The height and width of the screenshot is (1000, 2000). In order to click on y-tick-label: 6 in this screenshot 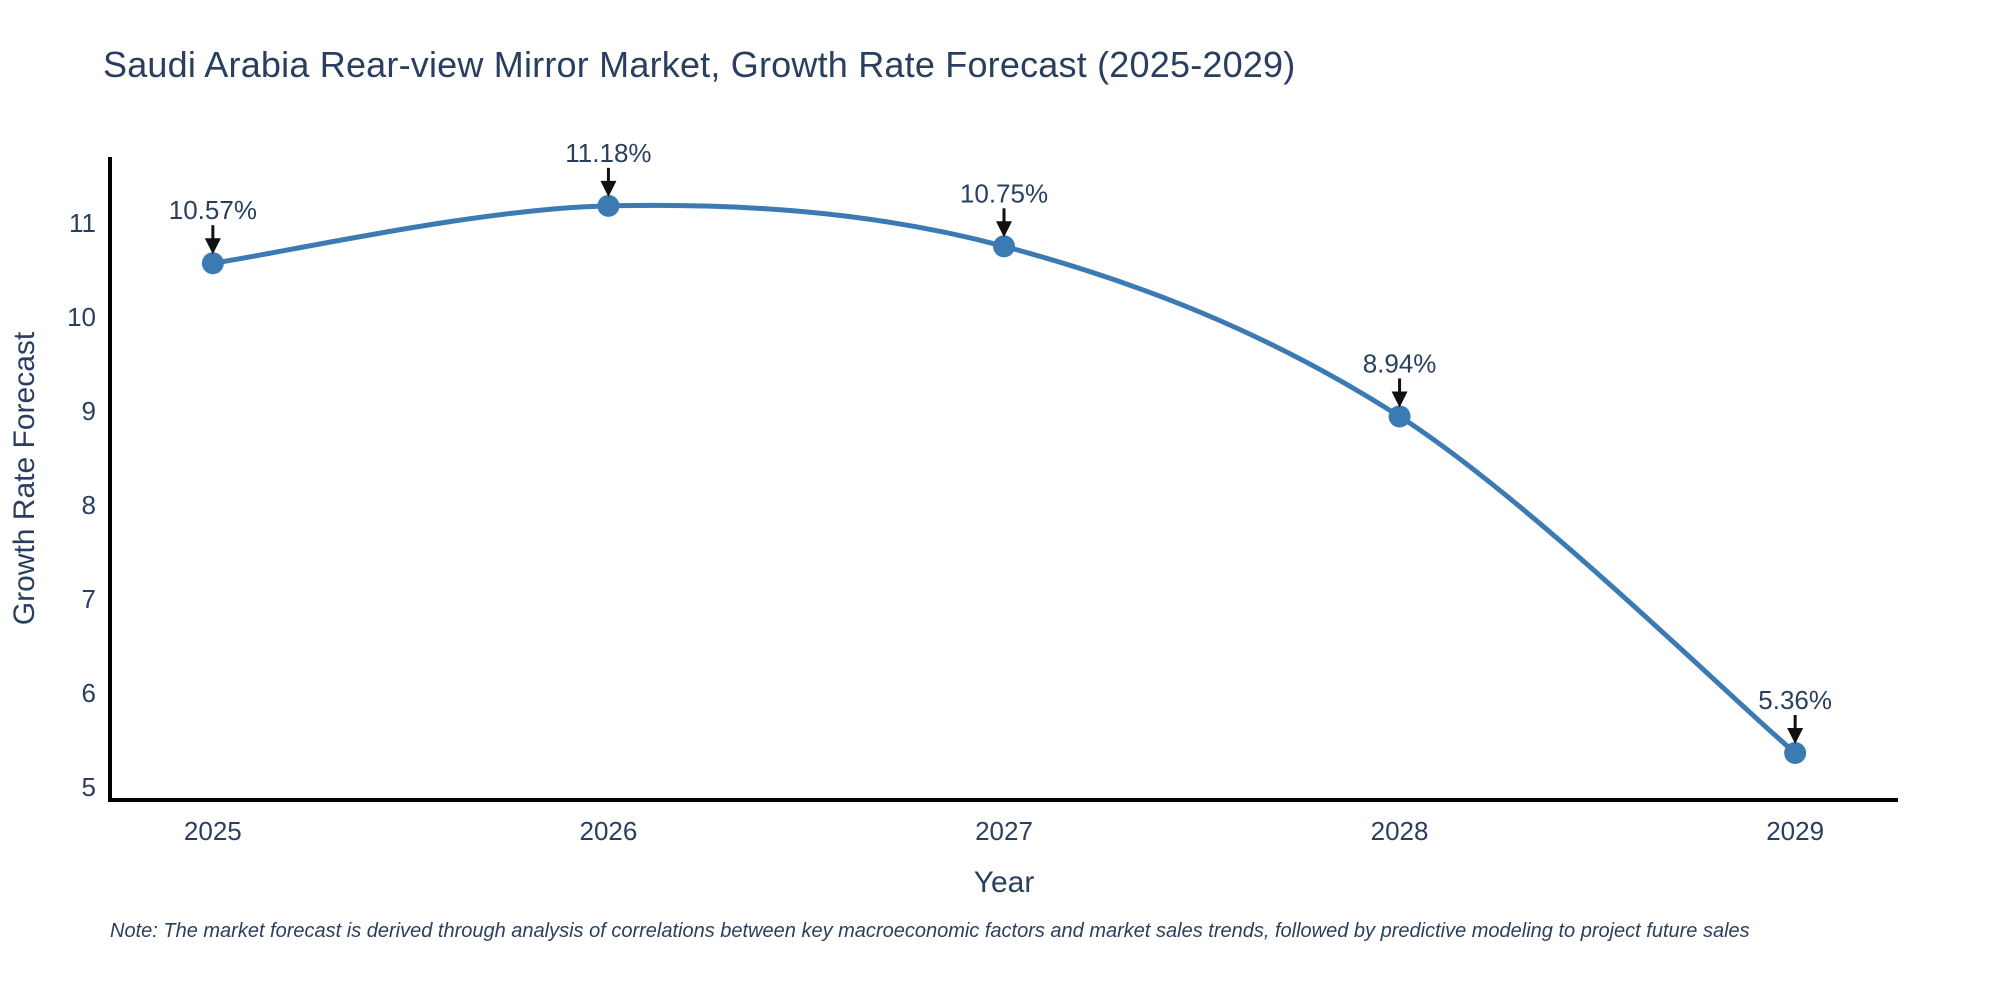, I will do `click(89, 693)`.